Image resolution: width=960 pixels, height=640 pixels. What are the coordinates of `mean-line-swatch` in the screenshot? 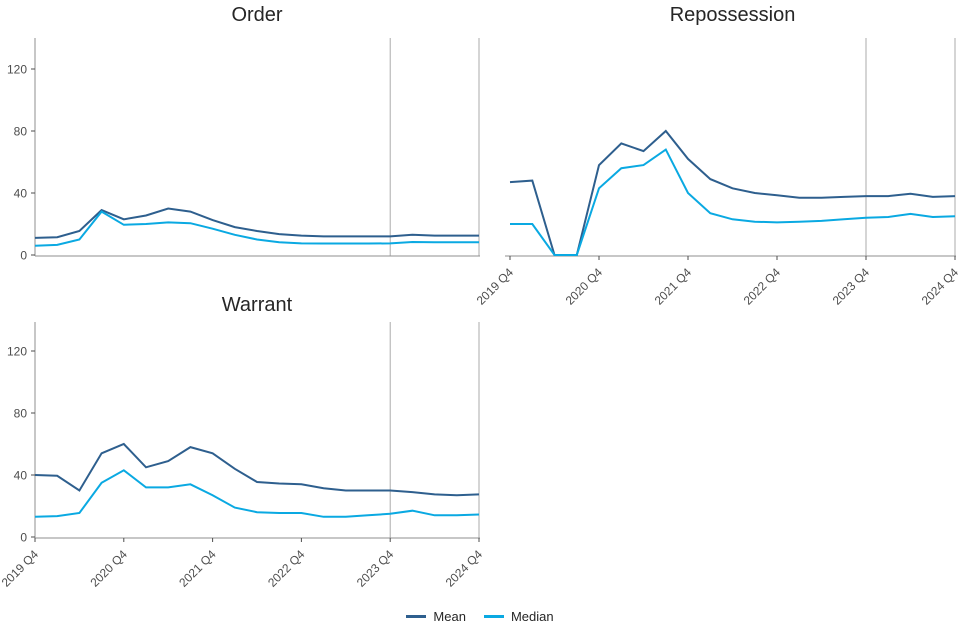 It's located at (416, 616).